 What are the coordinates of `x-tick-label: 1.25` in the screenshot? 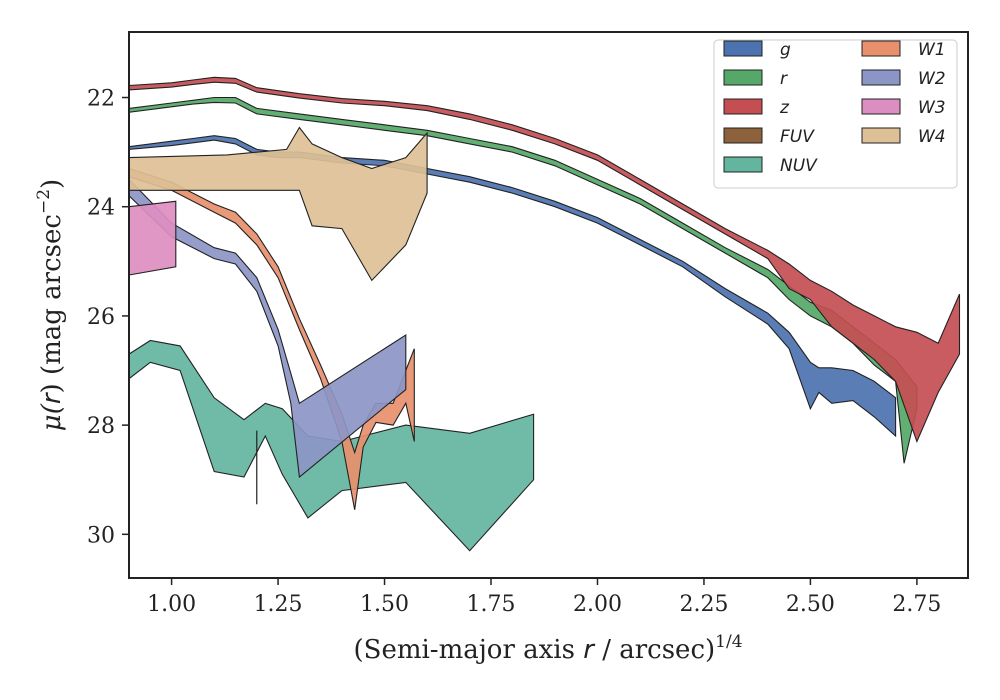 It's located at (278, 604).